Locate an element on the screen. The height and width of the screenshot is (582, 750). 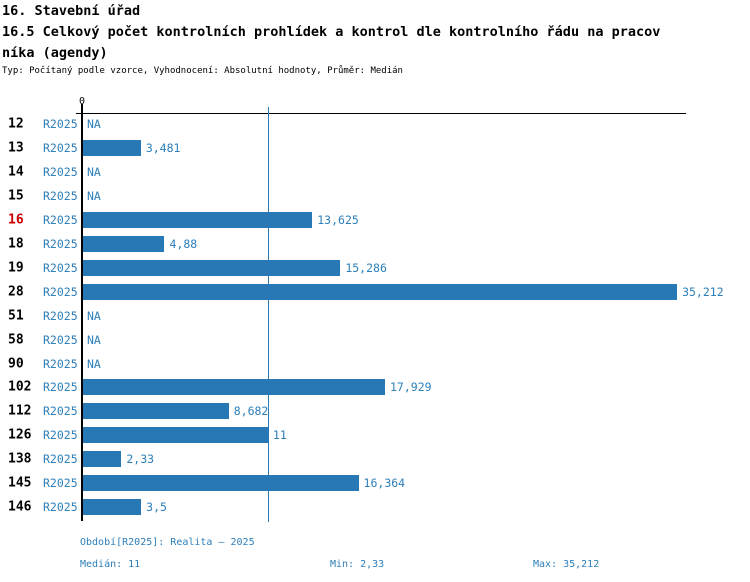
y-axis-zero-line is located at coordinates (82, 312).